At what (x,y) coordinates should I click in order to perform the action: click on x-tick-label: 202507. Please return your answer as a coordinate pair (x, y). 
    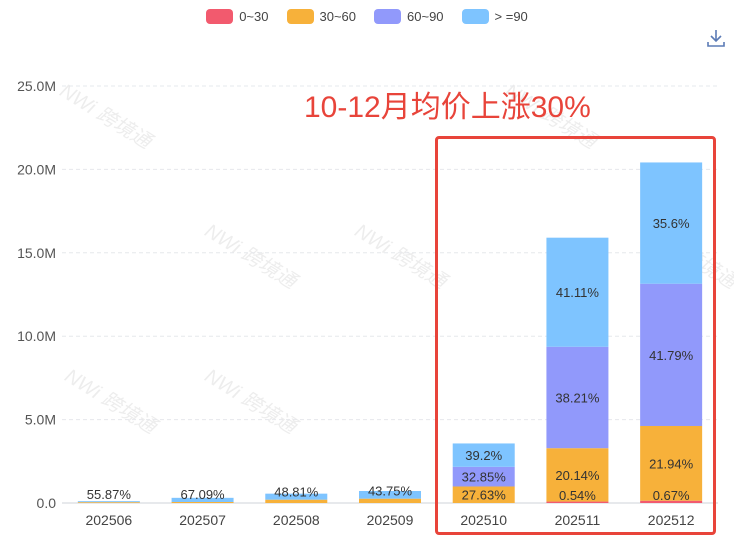
    Looking at the image, I should click on (202, 520).